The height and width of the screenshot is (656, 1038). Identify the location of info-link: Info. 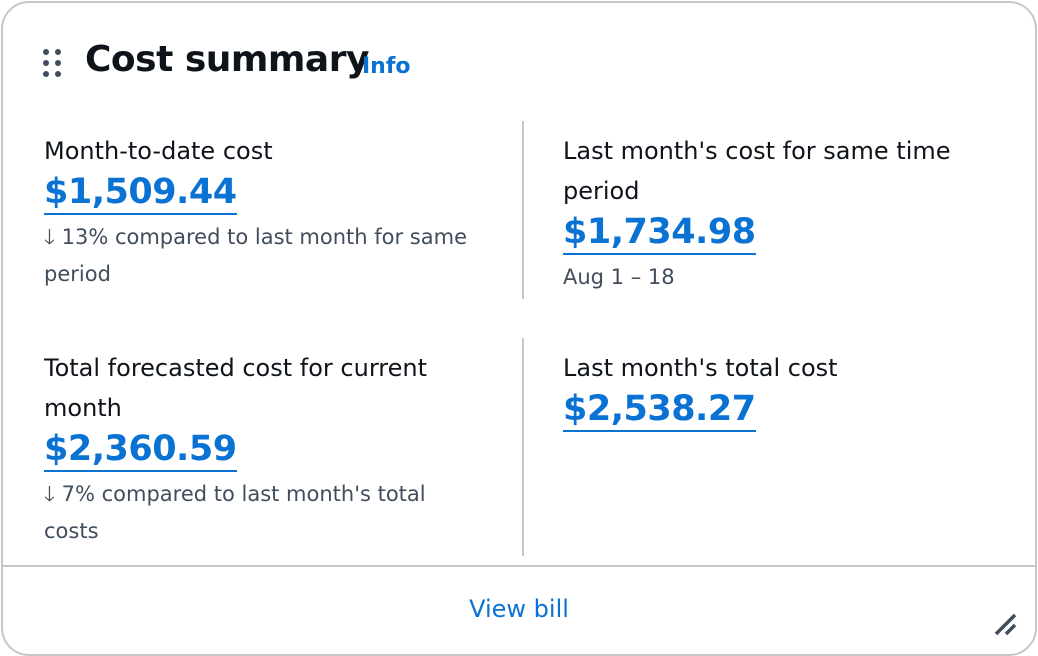
(386, 66).